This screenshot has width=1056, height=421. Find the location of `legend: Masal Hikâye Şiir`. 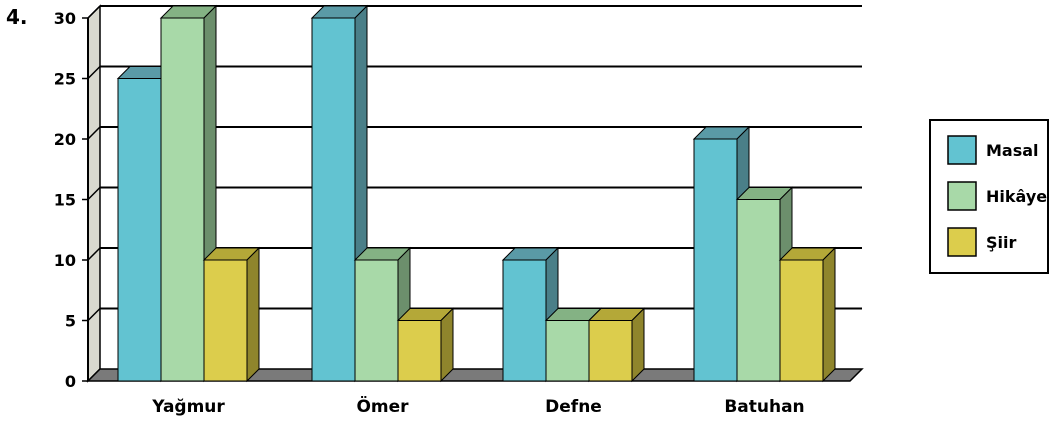

legend: Masal Hikâye Şiir is located at coordinates (989, 196).